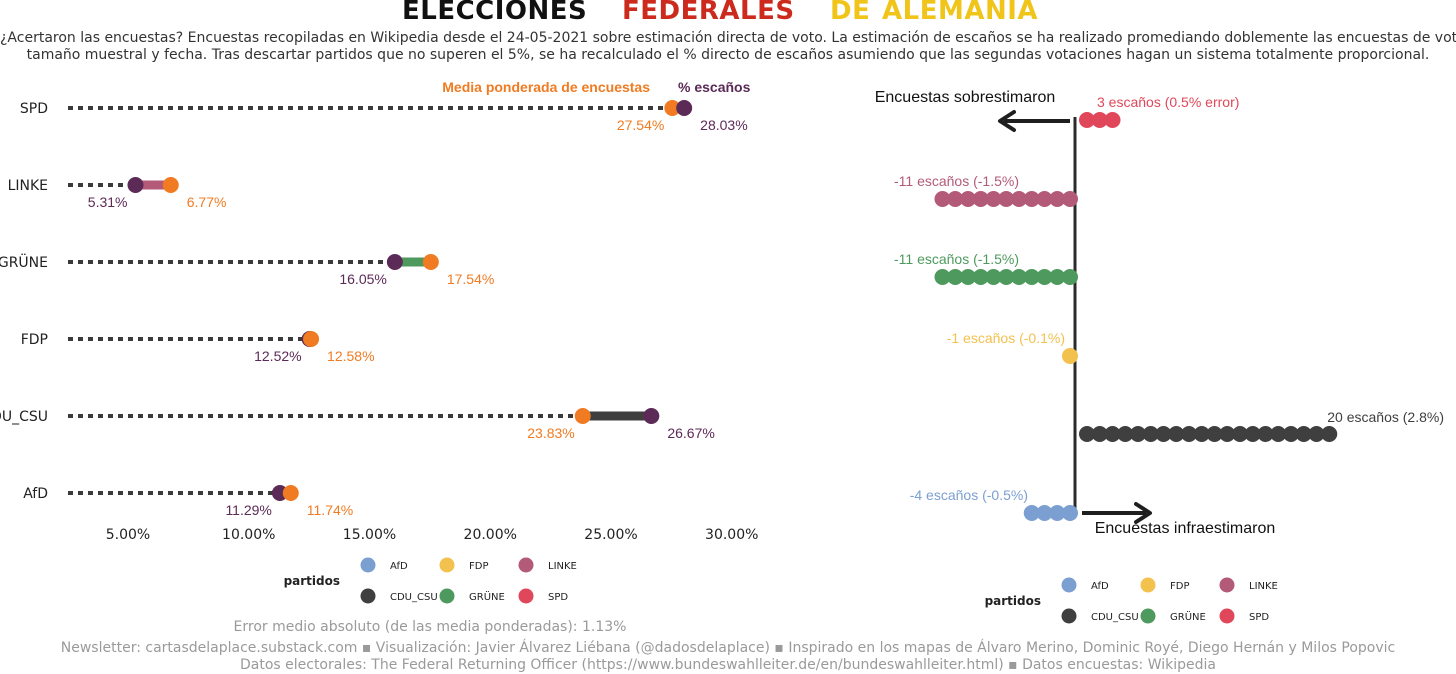 Image resolution: width=1456 pixels, height=674 pixels. Describe the element at coordinates (478, 566) in the screenshot. I see `left-legend-label-fdp: FDP` at that location.